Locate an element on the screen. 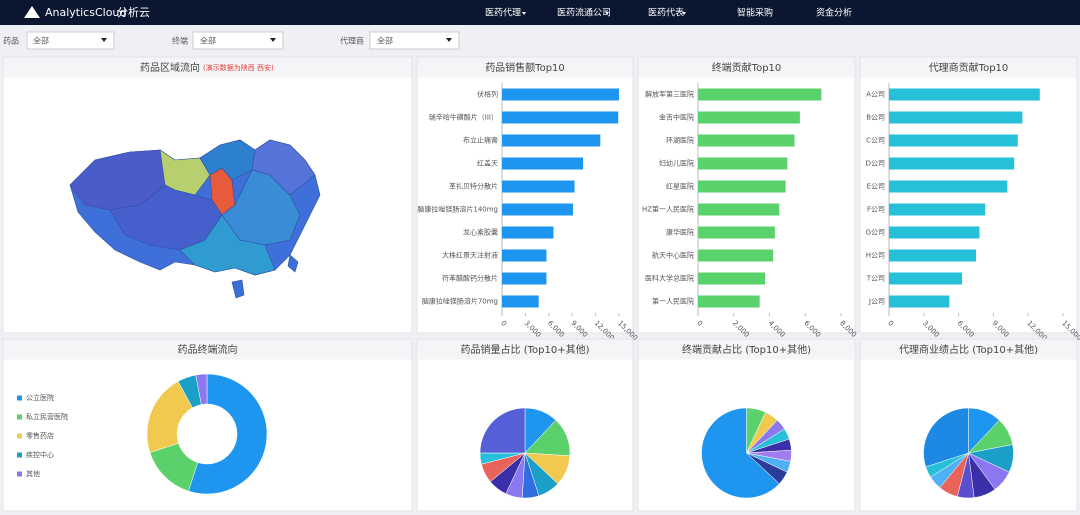 This screenshot has height=515, width=1080. select-caret is located at coordinates (449, 40).